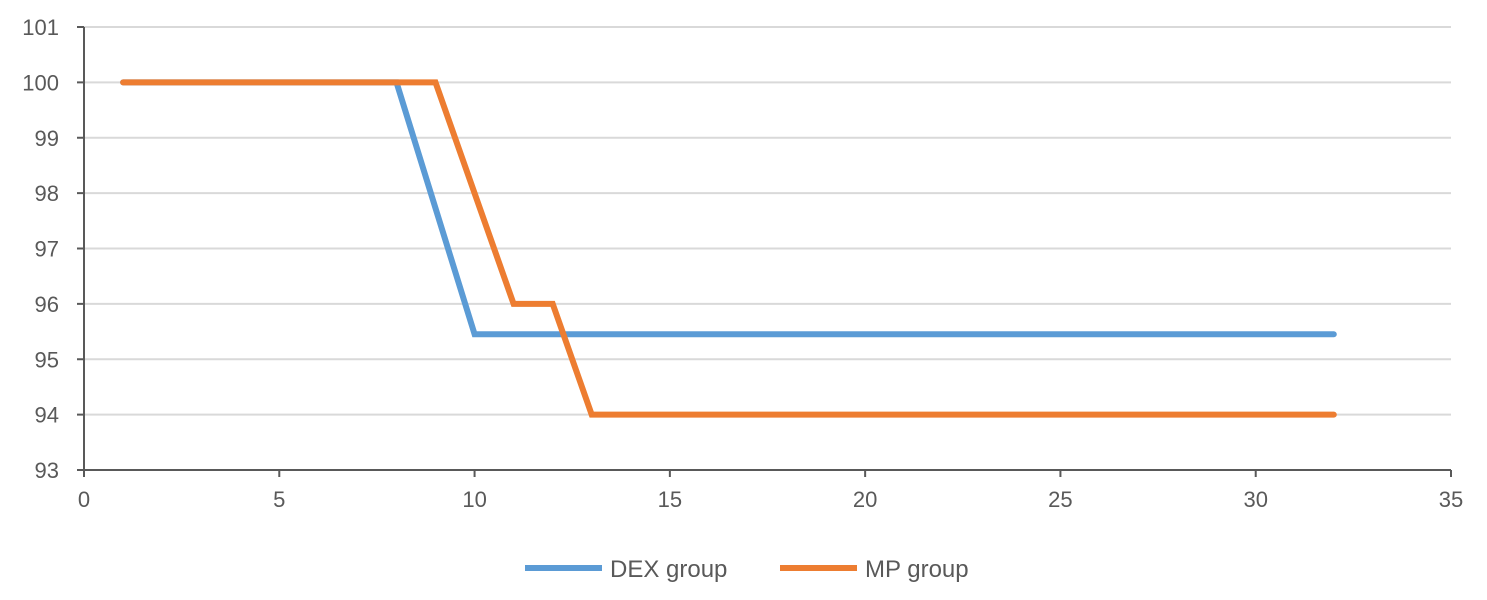 This screenshot has width=1487, height=600. What do you see at coordinates (84, 499) in the screenshot?
I see `x-tick-label: 0` at bounding box center [84, 499].